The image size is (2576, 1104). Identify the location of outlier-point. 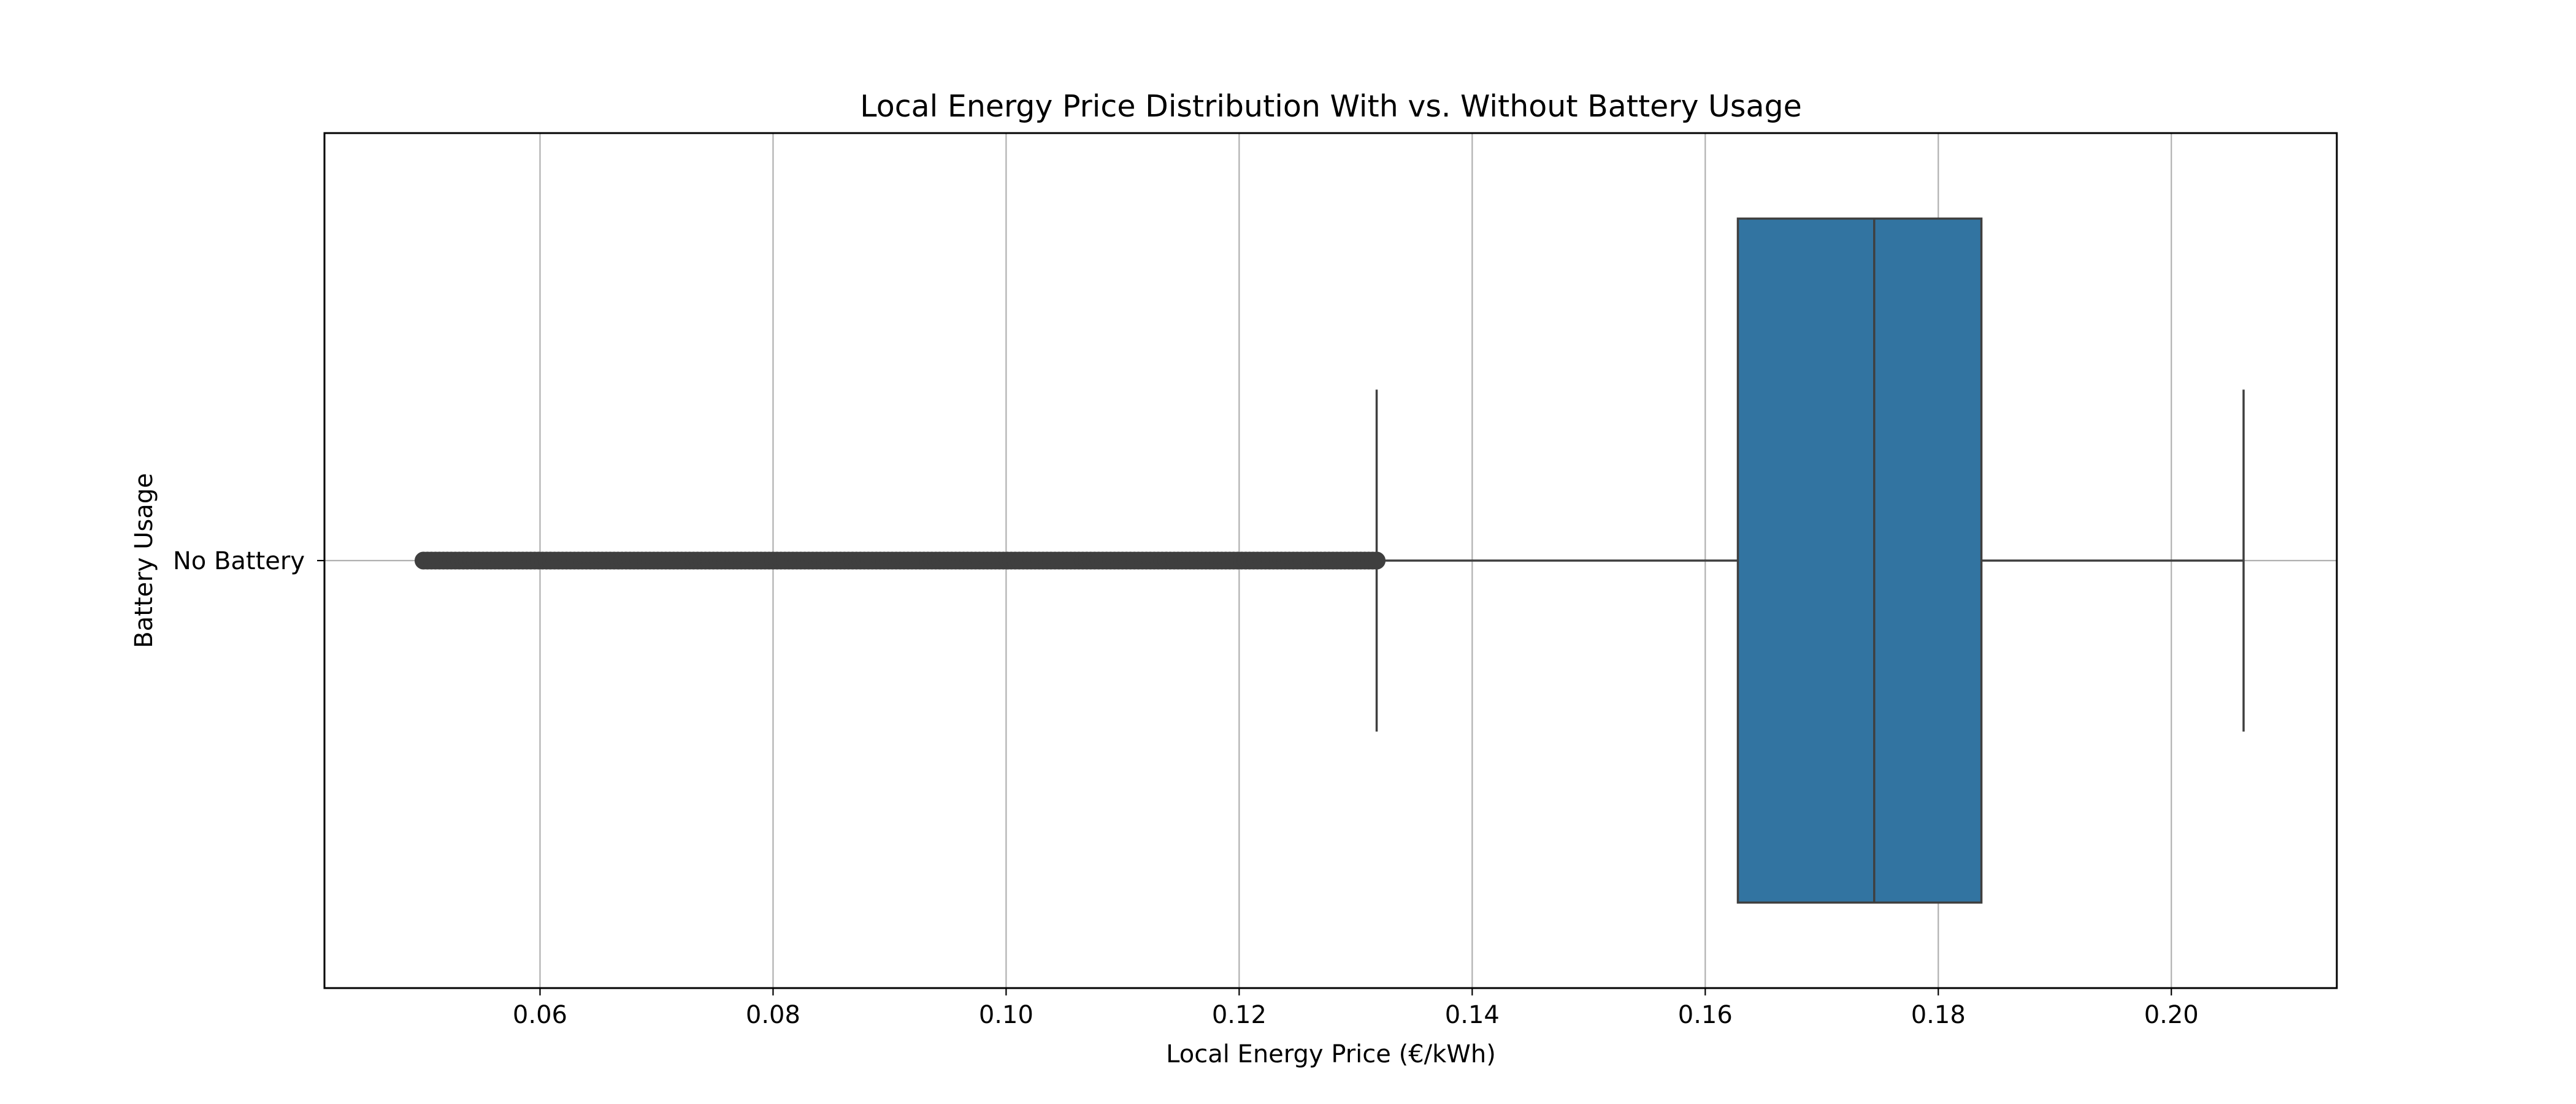
(1377, 560).